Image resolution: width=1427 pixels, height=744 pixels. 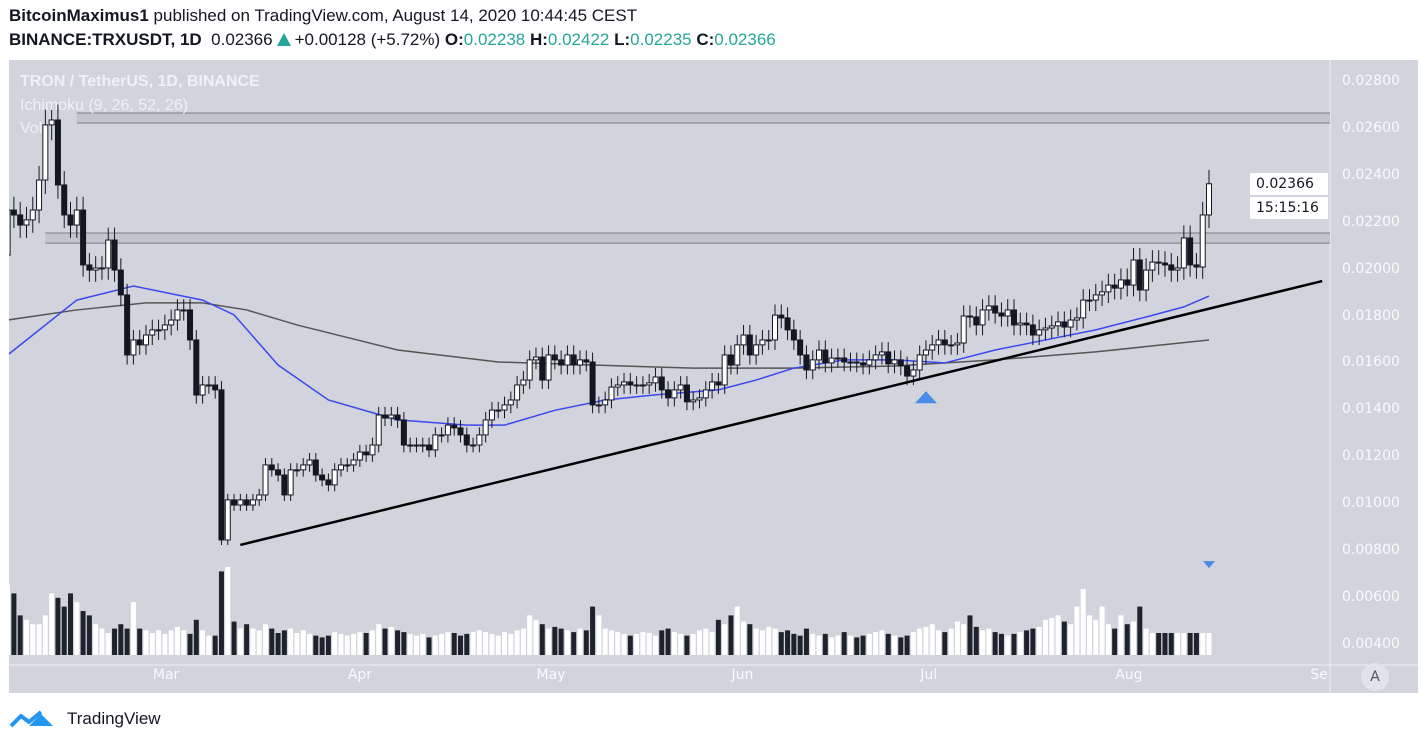 What do you see at coordinates (31, 128) in the screenshot?
I see `indicator-legend-volume: Vol` at bounding box center [31, 128].